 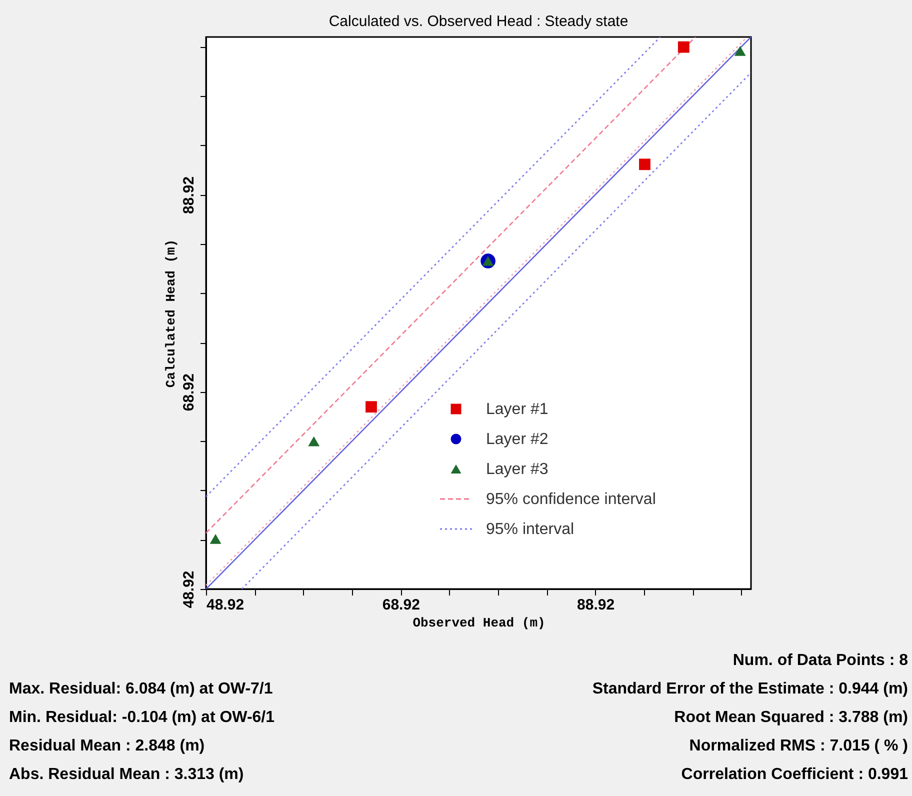 I want to click on legend-label: 95% confidence interval, so click(x=571, y=499).